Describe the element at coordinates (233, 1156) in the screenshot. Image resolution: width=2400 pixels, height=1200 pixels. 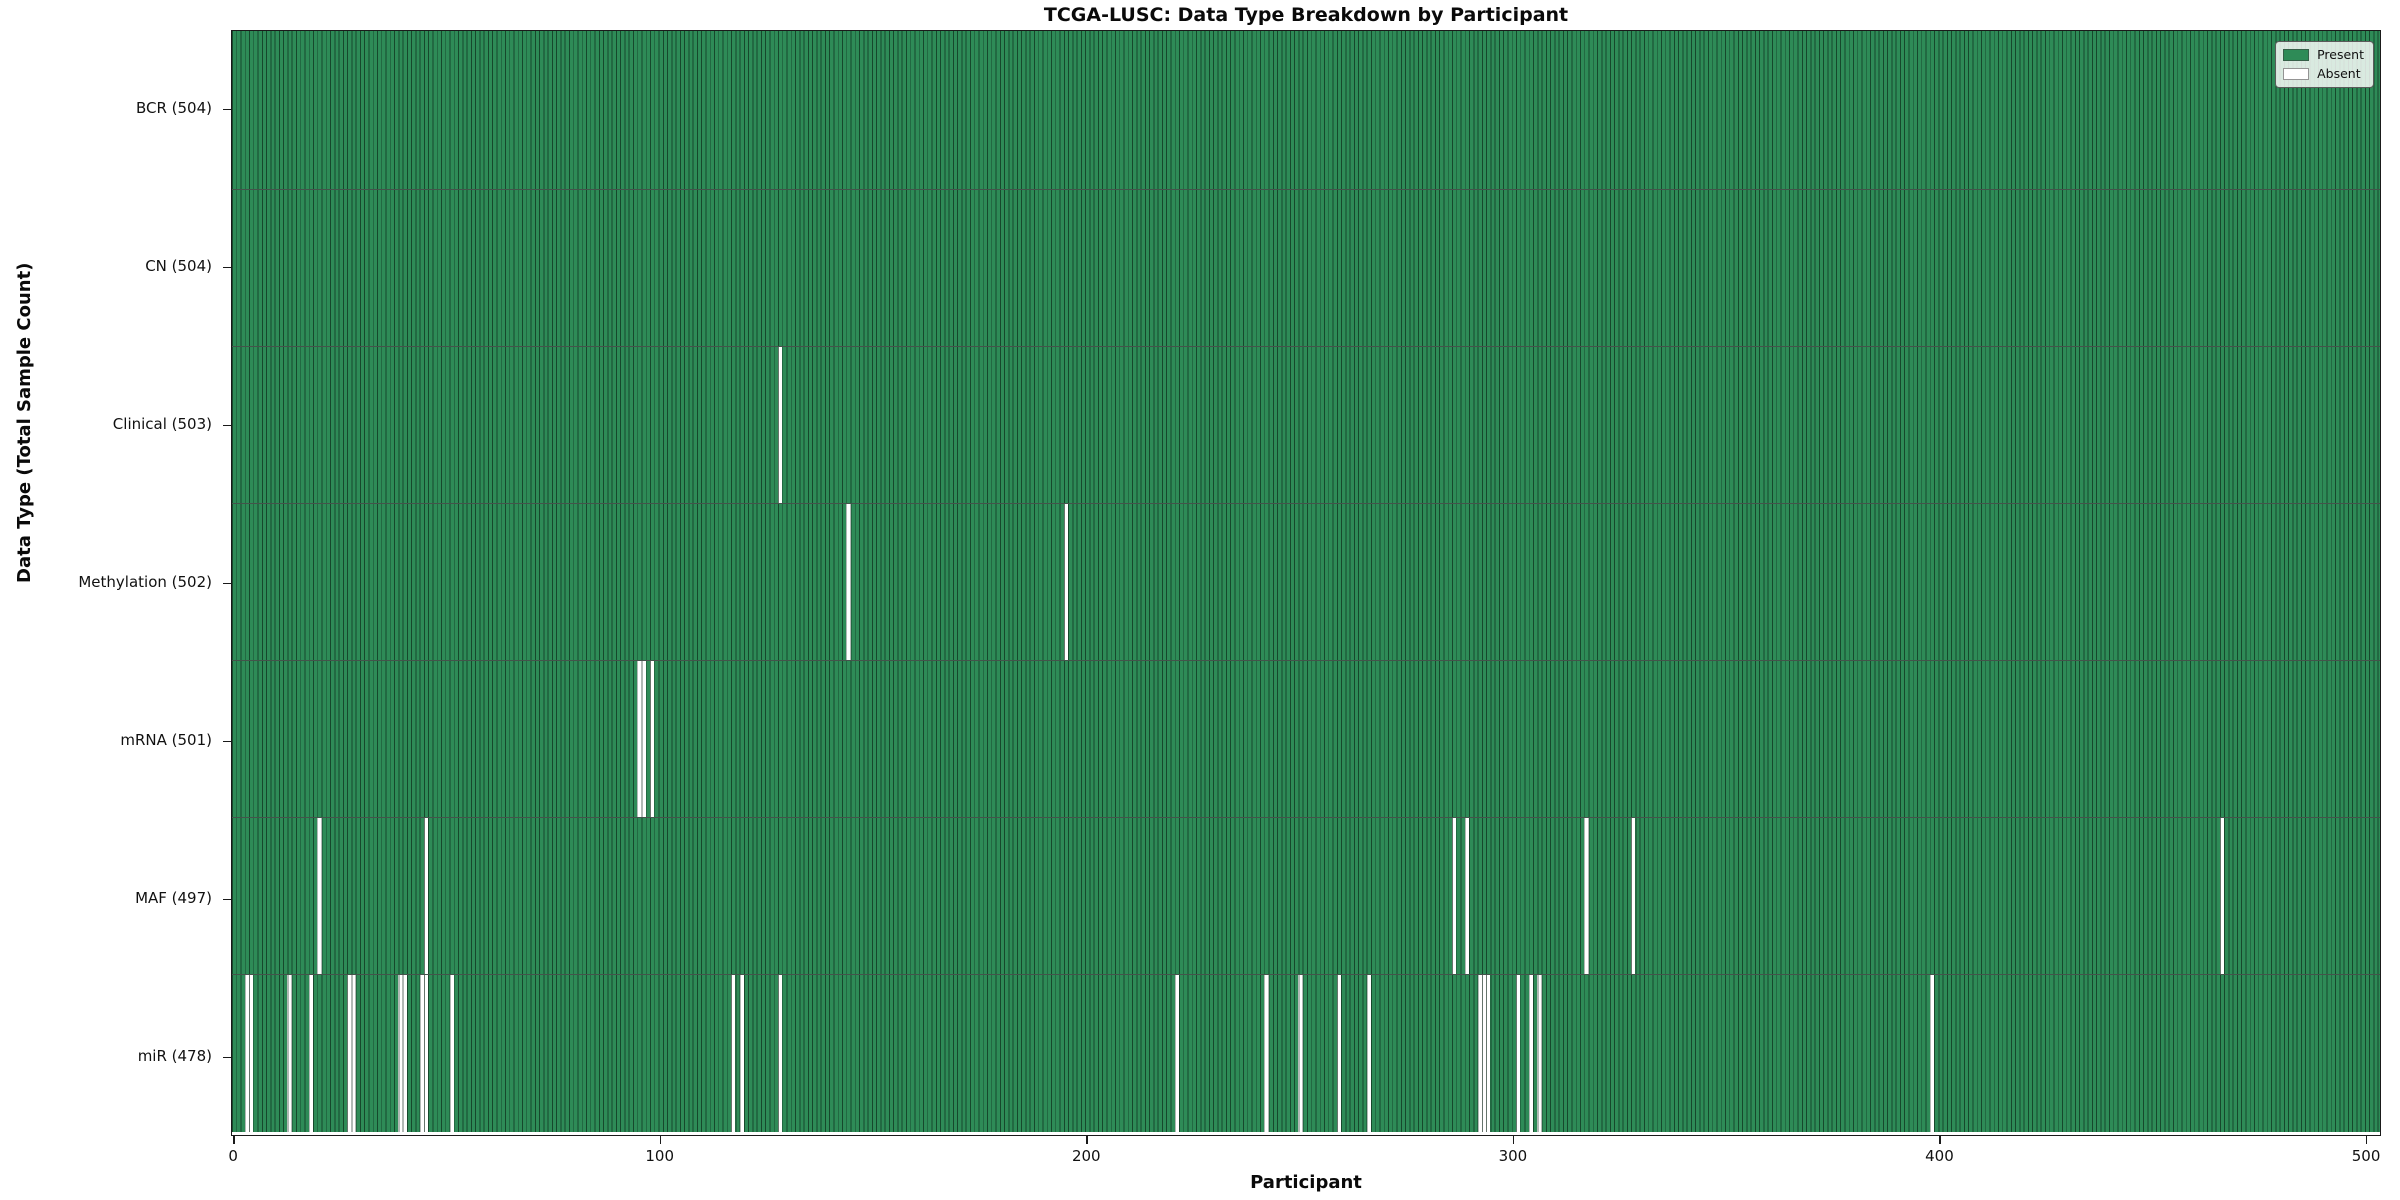
I see `x-tick-label: 0` at that location.